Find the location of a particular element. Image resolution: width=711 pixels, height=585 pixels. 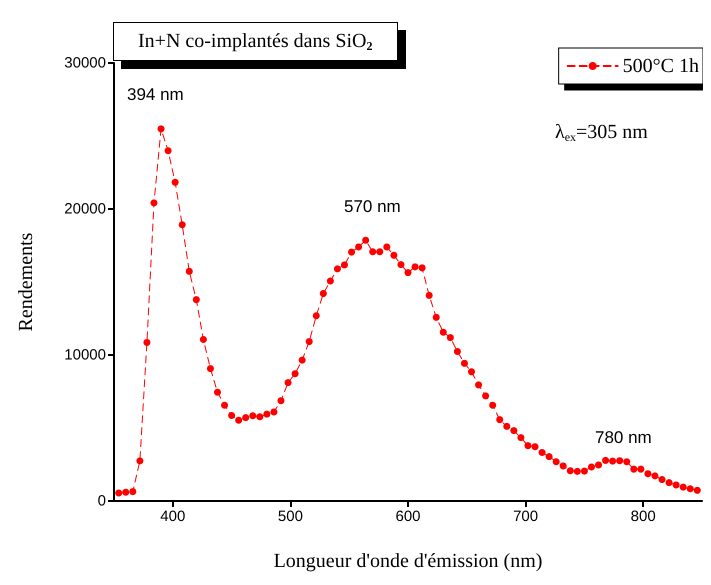

y-tick-label: 20000 is located at coordinates (85, 209).